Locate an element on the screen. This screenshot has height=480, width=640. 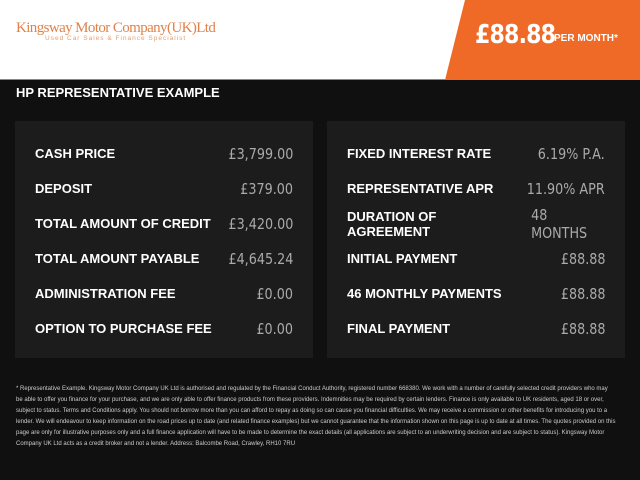
finance-row: REPRESENTATIVE APR 11.90% APR is located at coordinates (476, 188).